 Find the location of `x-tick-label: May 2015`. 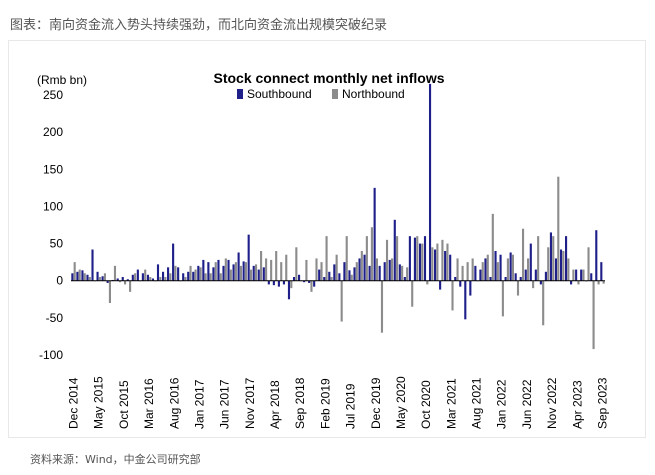

x-tick-label: May 2015 is located at coordinates (99, 402).